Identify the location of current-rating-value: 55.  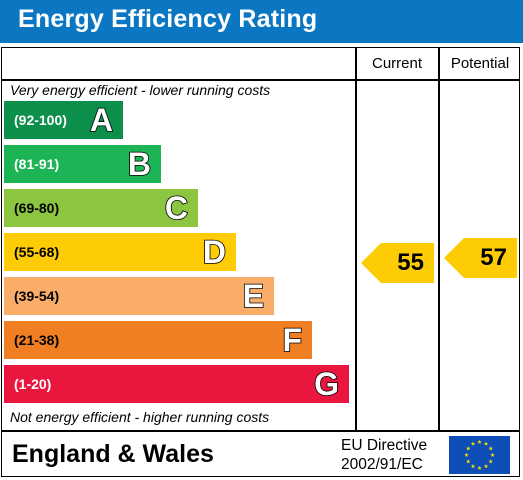
(410, 262).